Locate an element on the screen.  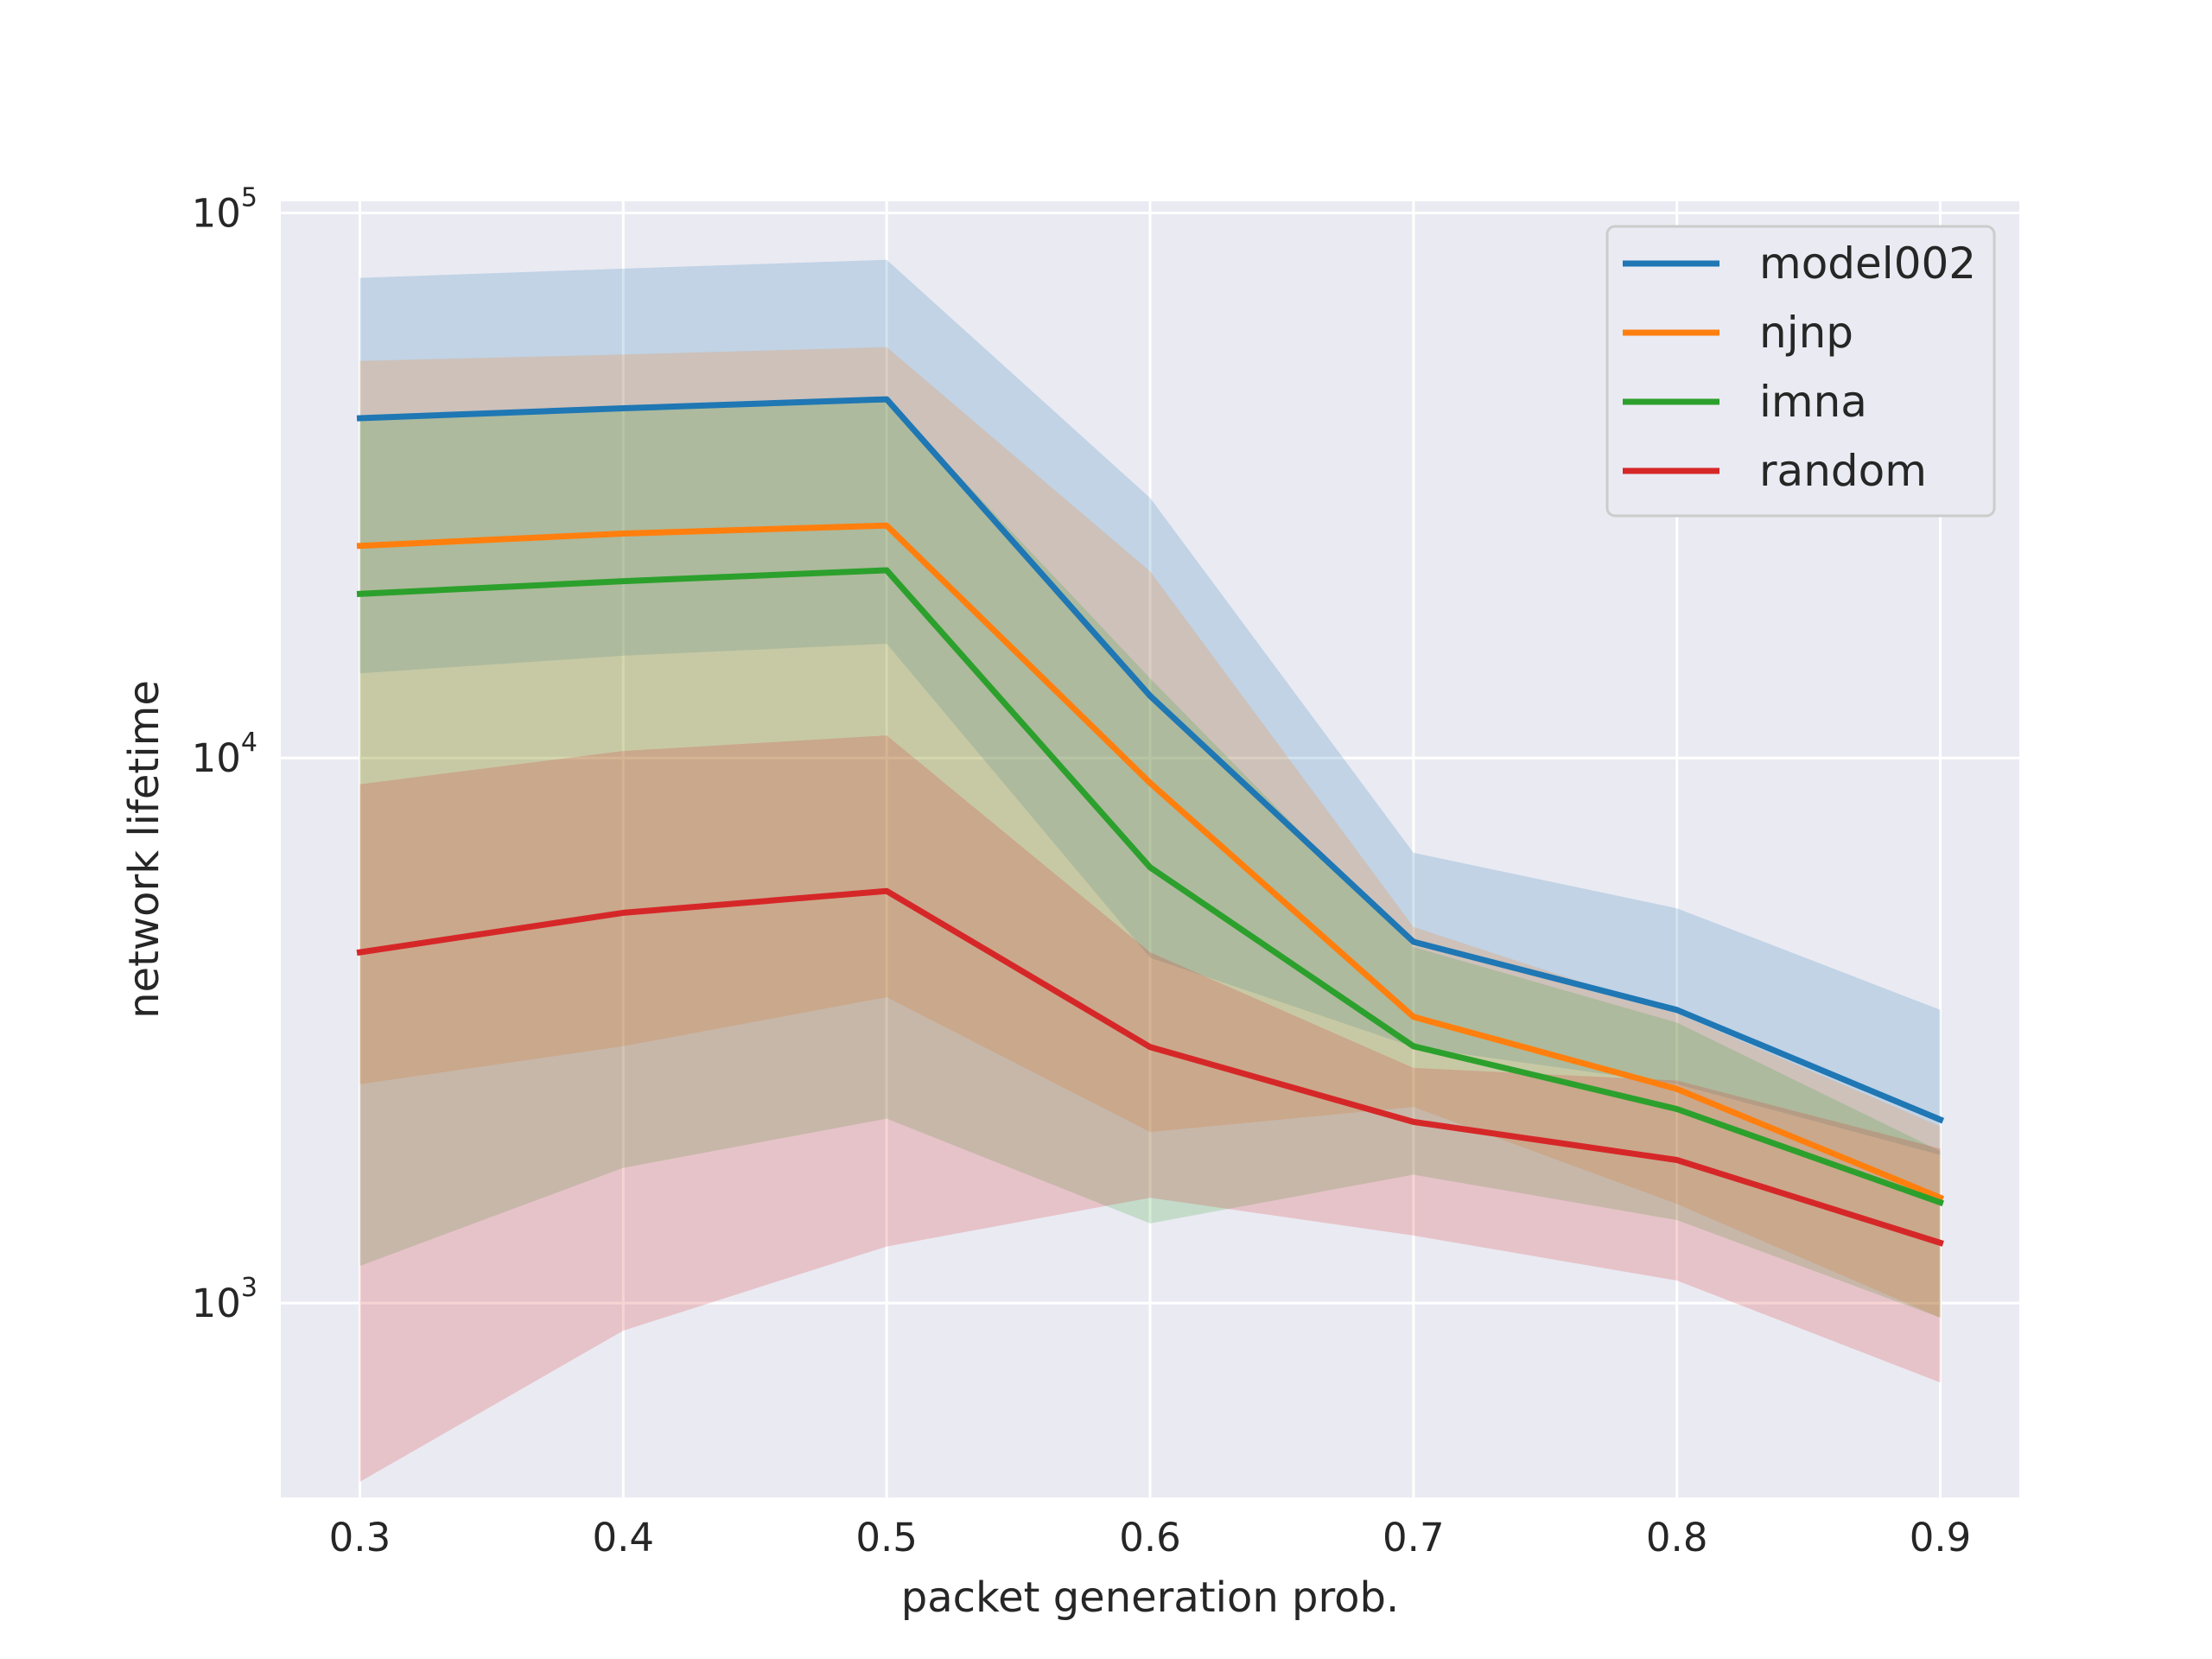
x-tick-label: 0.7 is located at coordinates (1413, 1537).